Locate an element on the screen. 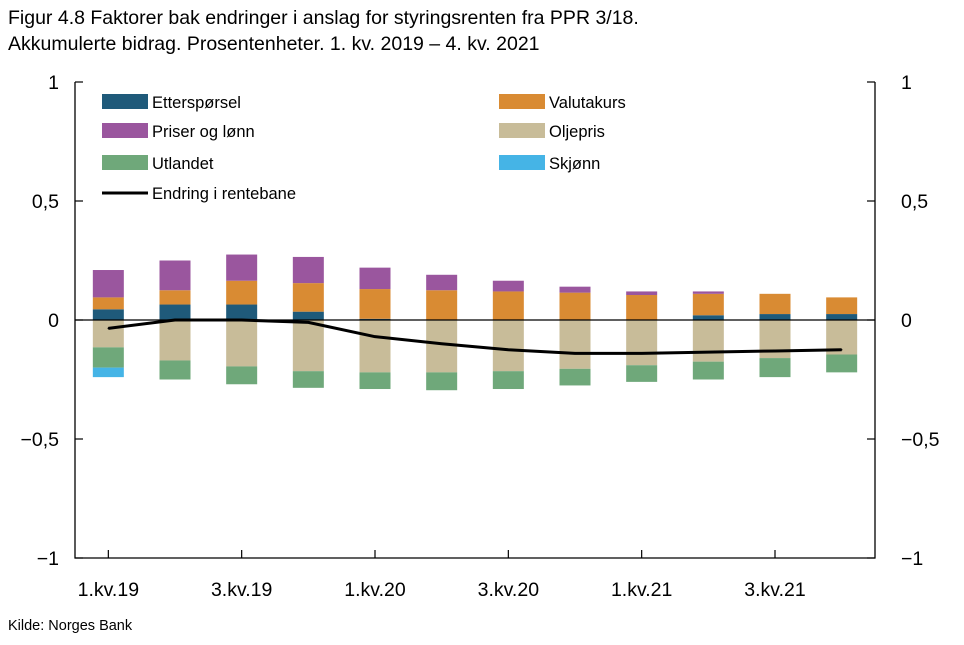  x-tick-label: 1.kv.19 is located at coordinates (108, 590).